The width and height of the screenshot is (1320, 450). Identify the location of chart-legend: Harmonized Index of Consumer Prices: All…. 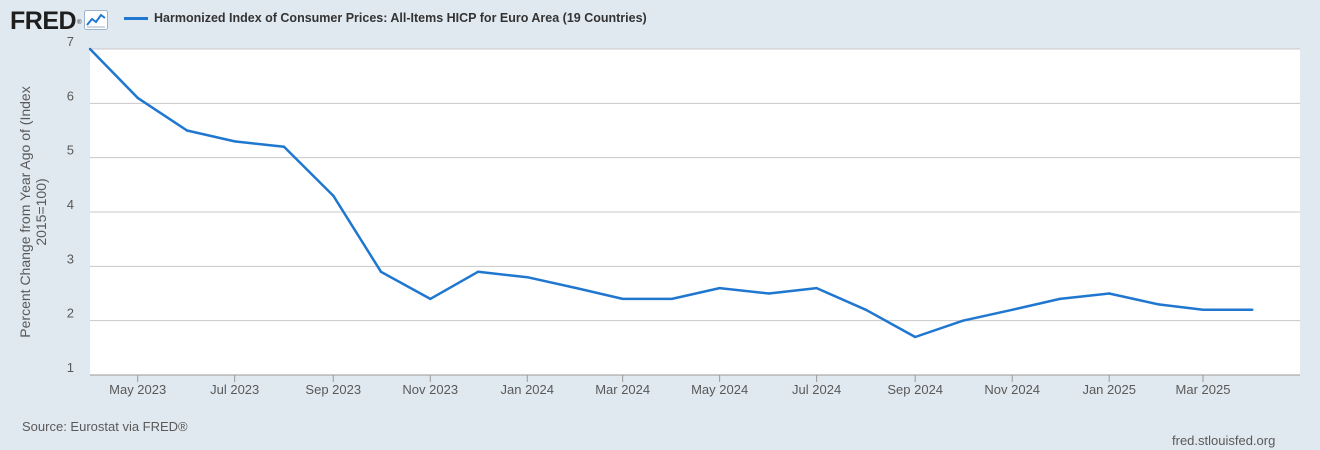
(385, 18).